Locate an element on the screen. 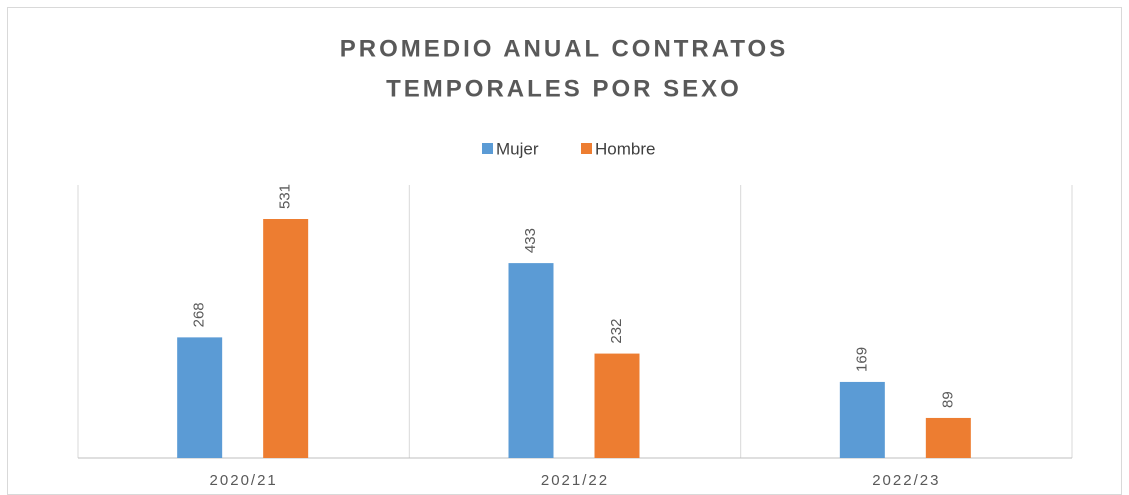 This screenshot has width=1129, height=495. chart-title: TEMPORALES POR SEXO is located at coordinates (564, 88).